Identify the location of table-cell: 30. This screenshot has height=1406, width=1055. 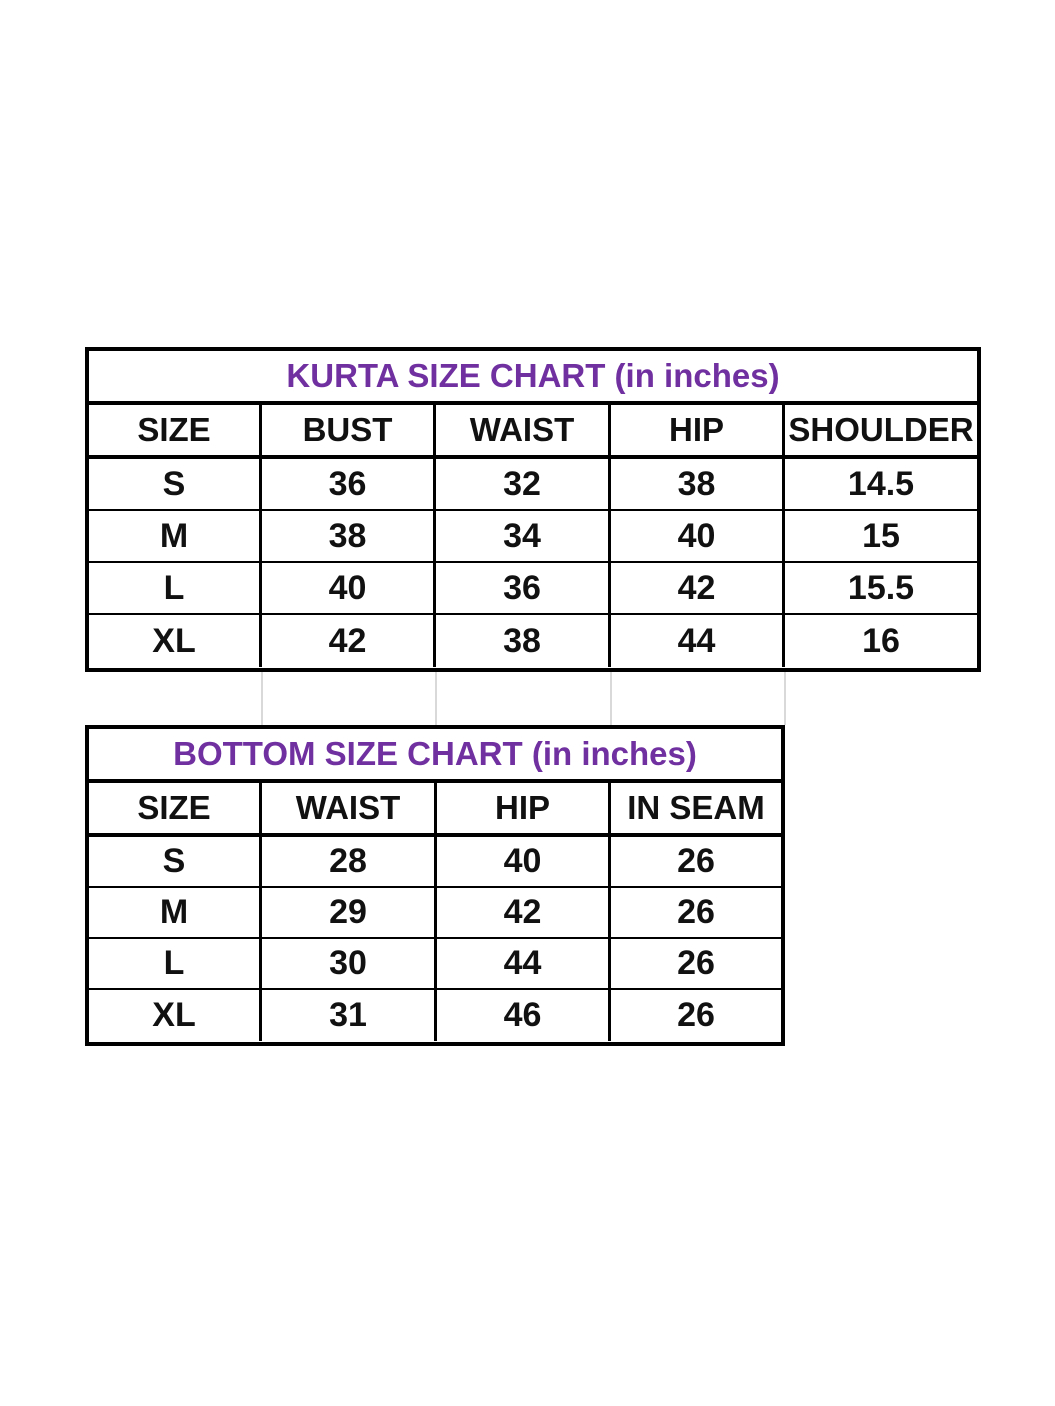
(349, 963).